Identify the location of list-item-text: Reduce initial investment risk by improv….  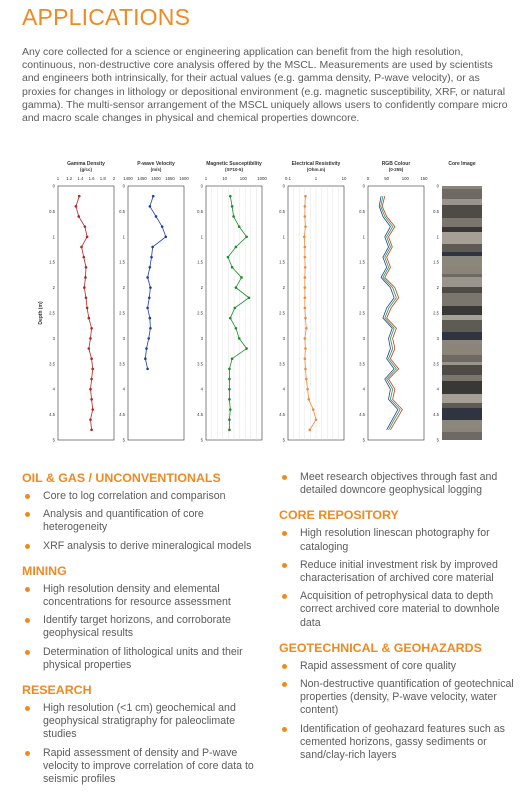
(399, 571).